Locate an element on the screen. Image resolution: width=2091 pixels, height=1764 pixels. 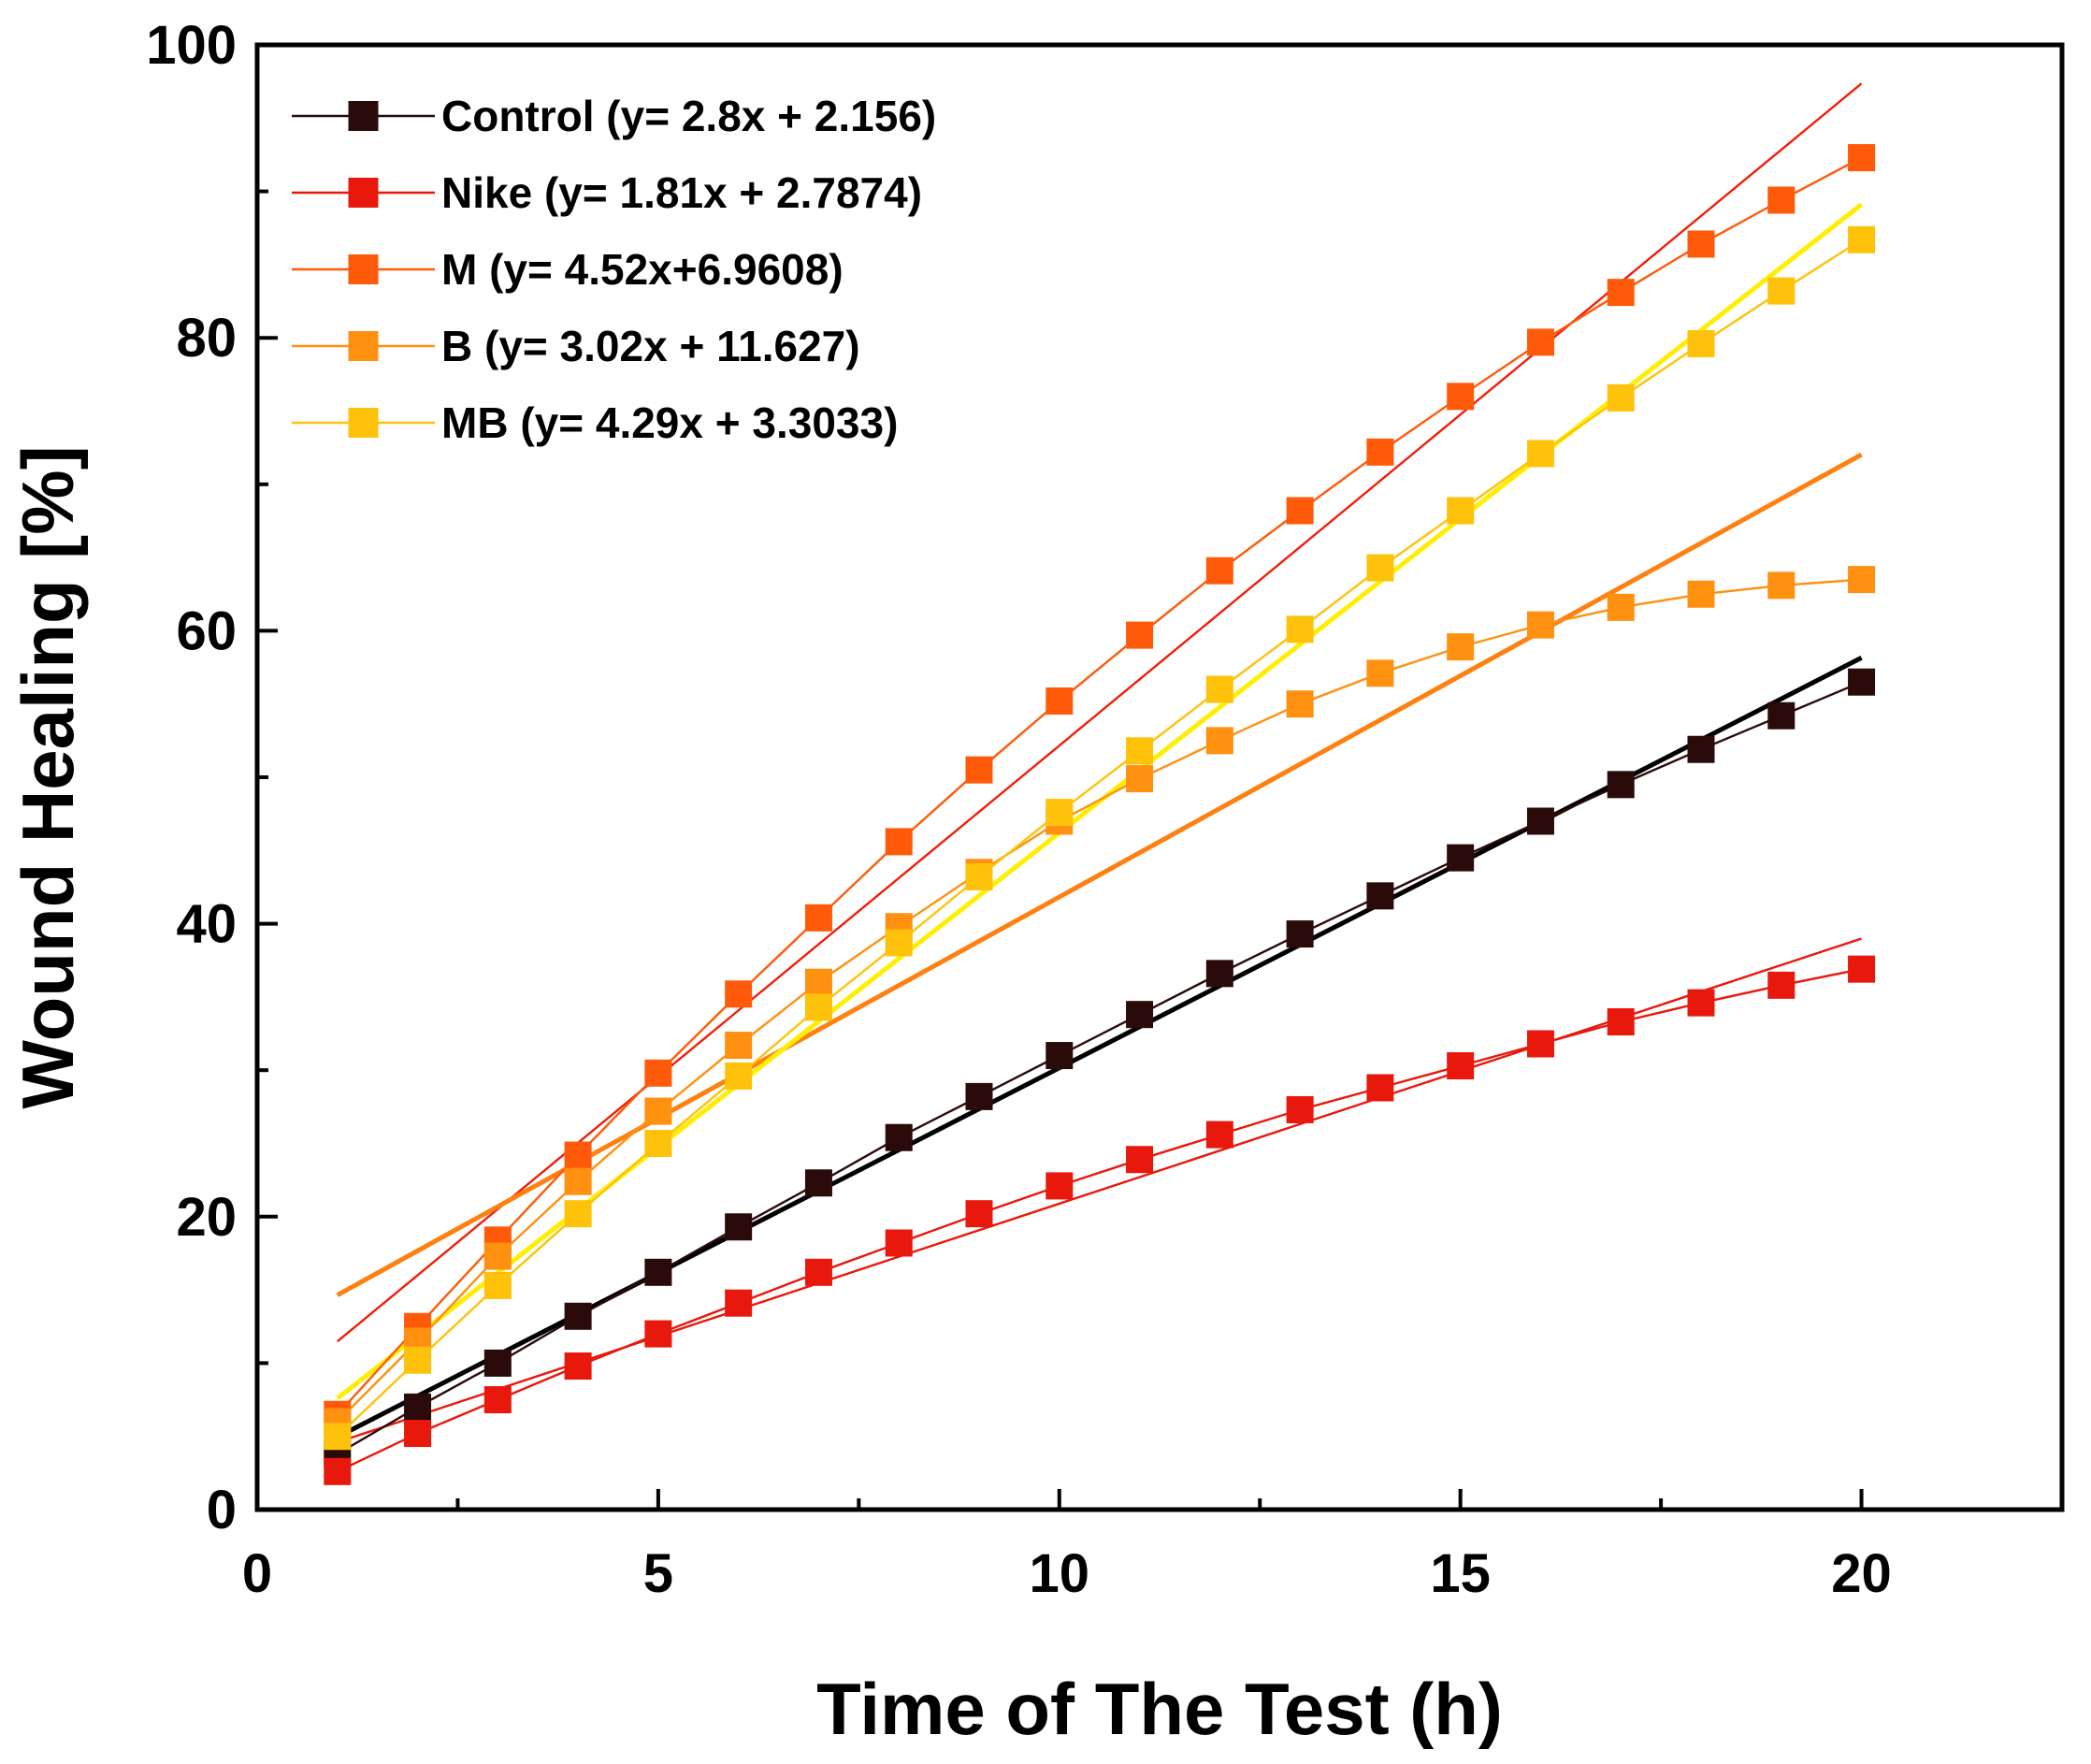
x-tick-label: 5 is located at coordinates (658, 1573).